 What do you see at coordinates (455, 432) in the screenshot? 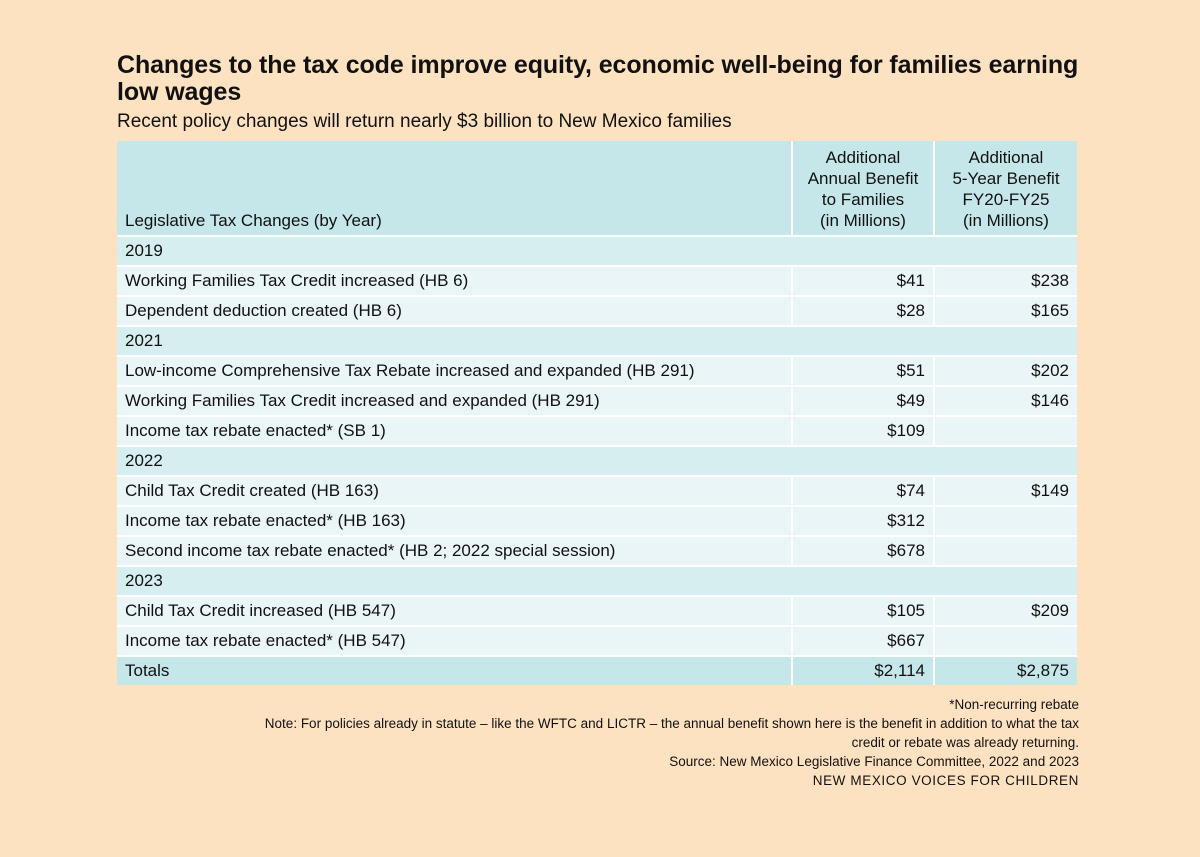
I see `row-label: Income tax rebate enacted* (SB 1)` at bounding box center [455, 432].